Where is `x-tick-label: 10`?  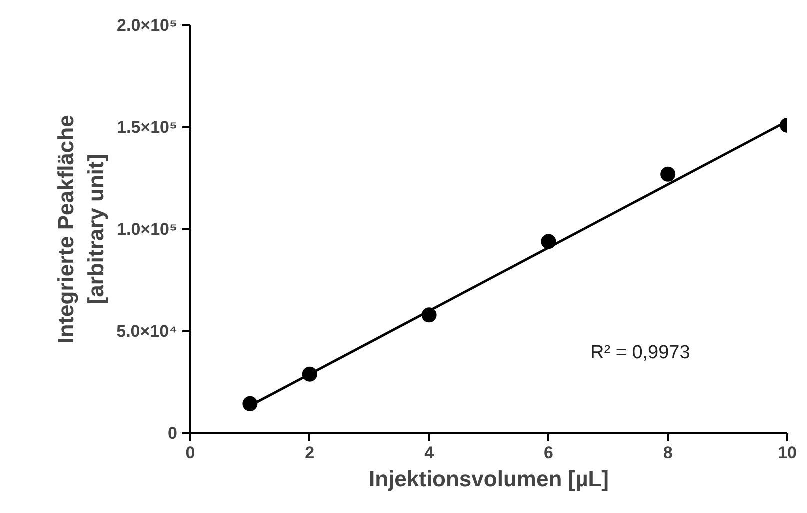 x-tick-label: 10 is located at coordinates (787, 453).